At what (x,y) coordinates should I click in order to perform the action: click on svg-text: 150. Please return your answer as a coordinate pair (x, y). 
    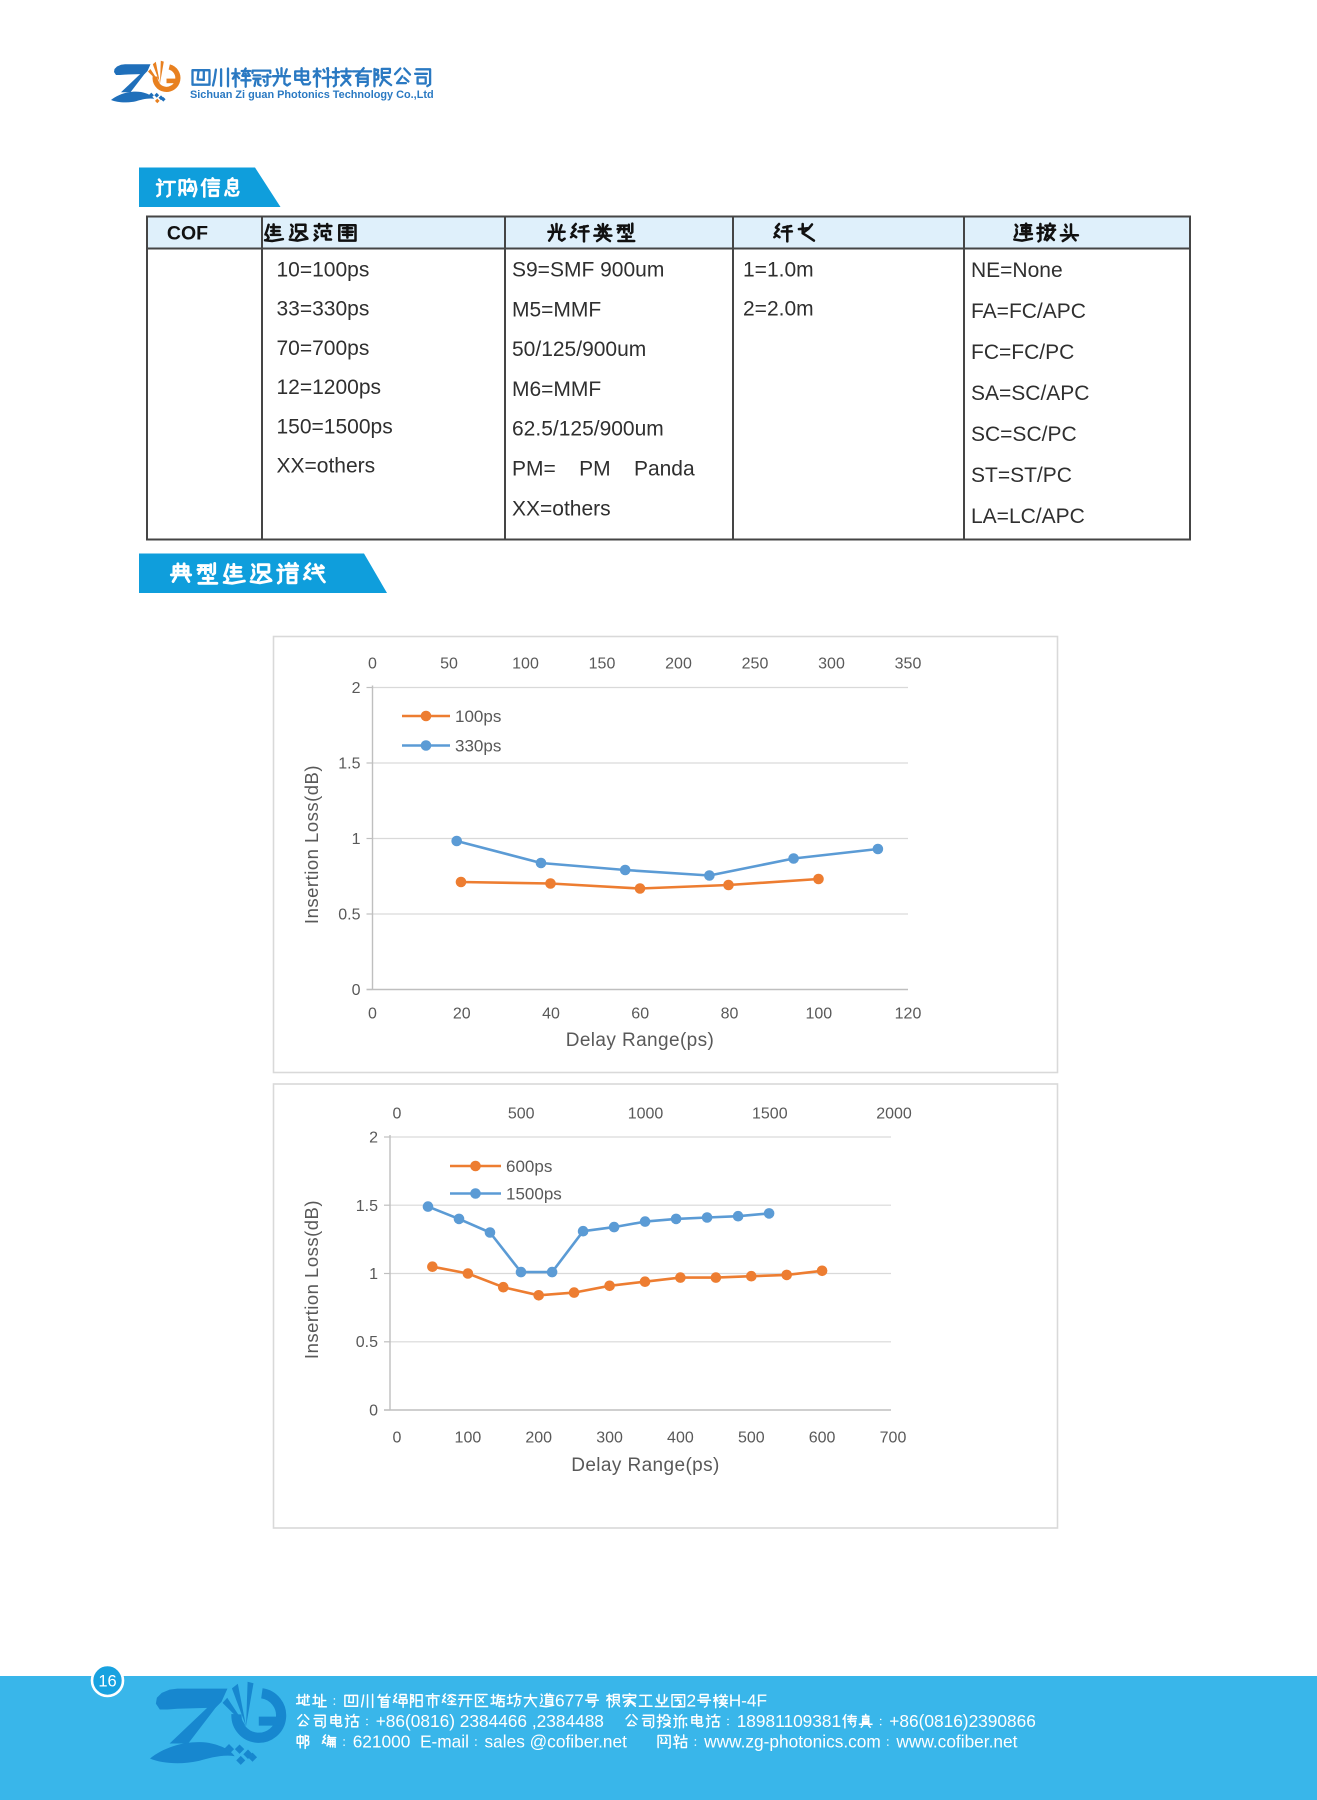
    Looking at the image, I should click on (602, 664).